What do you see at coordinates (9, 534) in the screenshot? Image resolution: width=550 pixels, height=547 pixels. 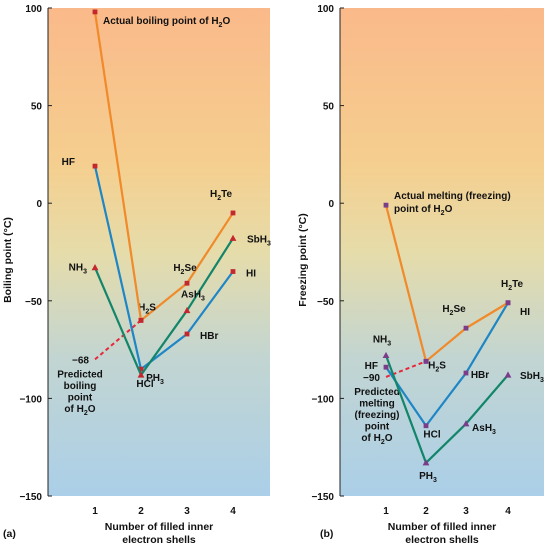 I see `panel-label: (a)` at bounding box center [9, 534].